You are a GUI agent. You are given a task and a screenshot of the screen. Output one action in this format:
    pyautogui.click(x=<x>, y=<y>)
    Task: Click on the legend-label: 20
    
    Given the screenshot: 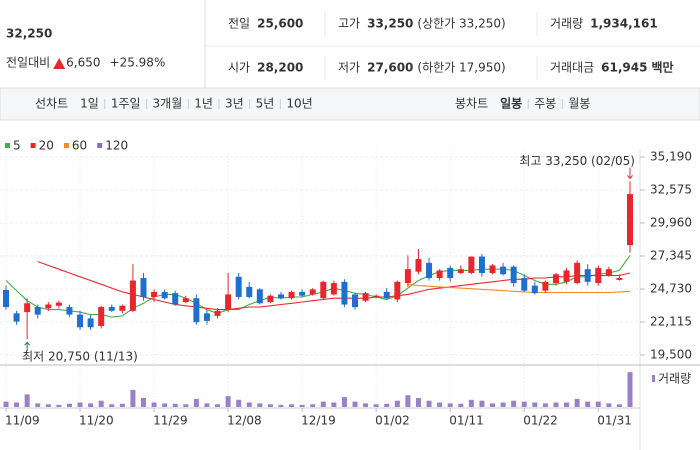 What is the action you would take?
    pyautogui.click(x=46, y=146)
    